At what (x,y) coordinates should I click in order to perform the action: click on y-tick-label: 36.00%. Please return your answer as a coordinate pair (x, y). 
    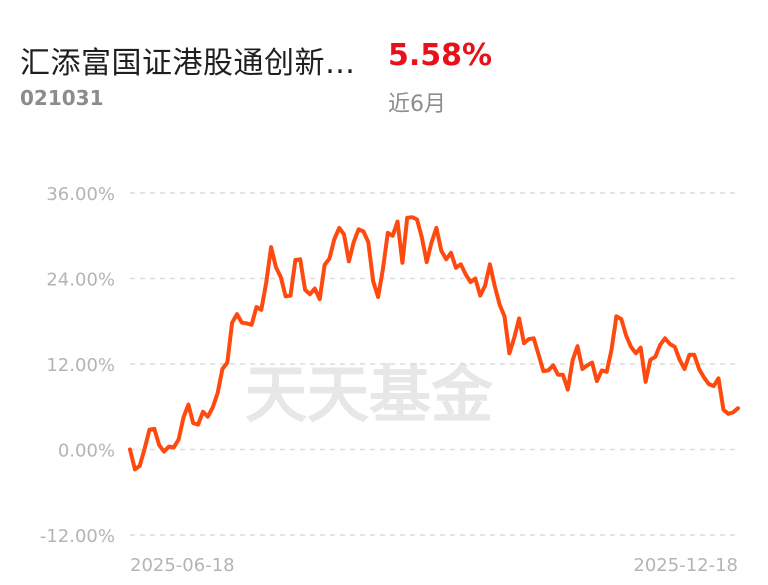
    Looking at the image, I should click on (80, 194).